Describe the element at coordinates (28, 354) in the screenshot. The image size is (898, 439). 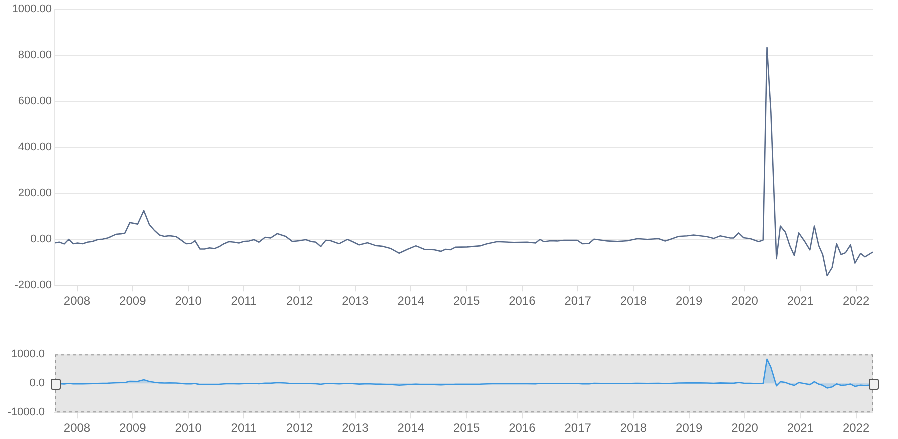
I see `y-tick-label: 1000.0` at that location.